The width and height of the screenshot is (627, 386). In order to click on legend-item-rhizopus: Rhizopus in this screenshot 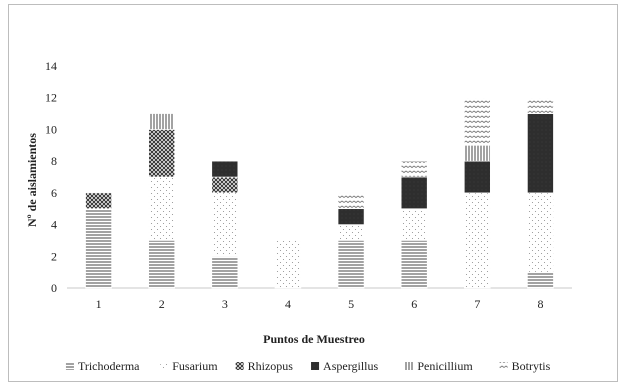, I will do `click(264, 366)`.